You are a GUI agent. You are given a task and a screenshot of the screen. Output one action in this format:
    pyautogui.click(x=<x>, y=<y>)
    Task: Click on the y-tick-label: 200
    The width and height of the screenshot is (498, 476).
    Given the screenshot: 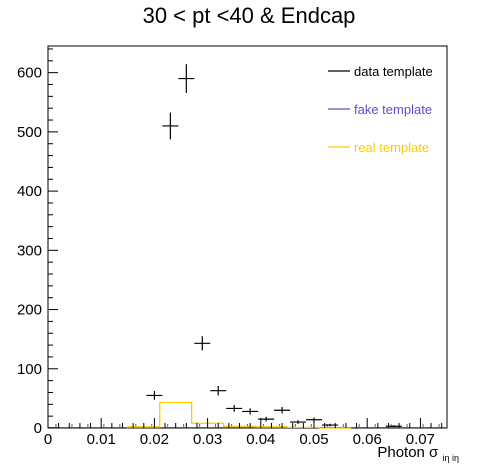 What is the action you would take?
    pyautogui.click(x=29, y=310)
    